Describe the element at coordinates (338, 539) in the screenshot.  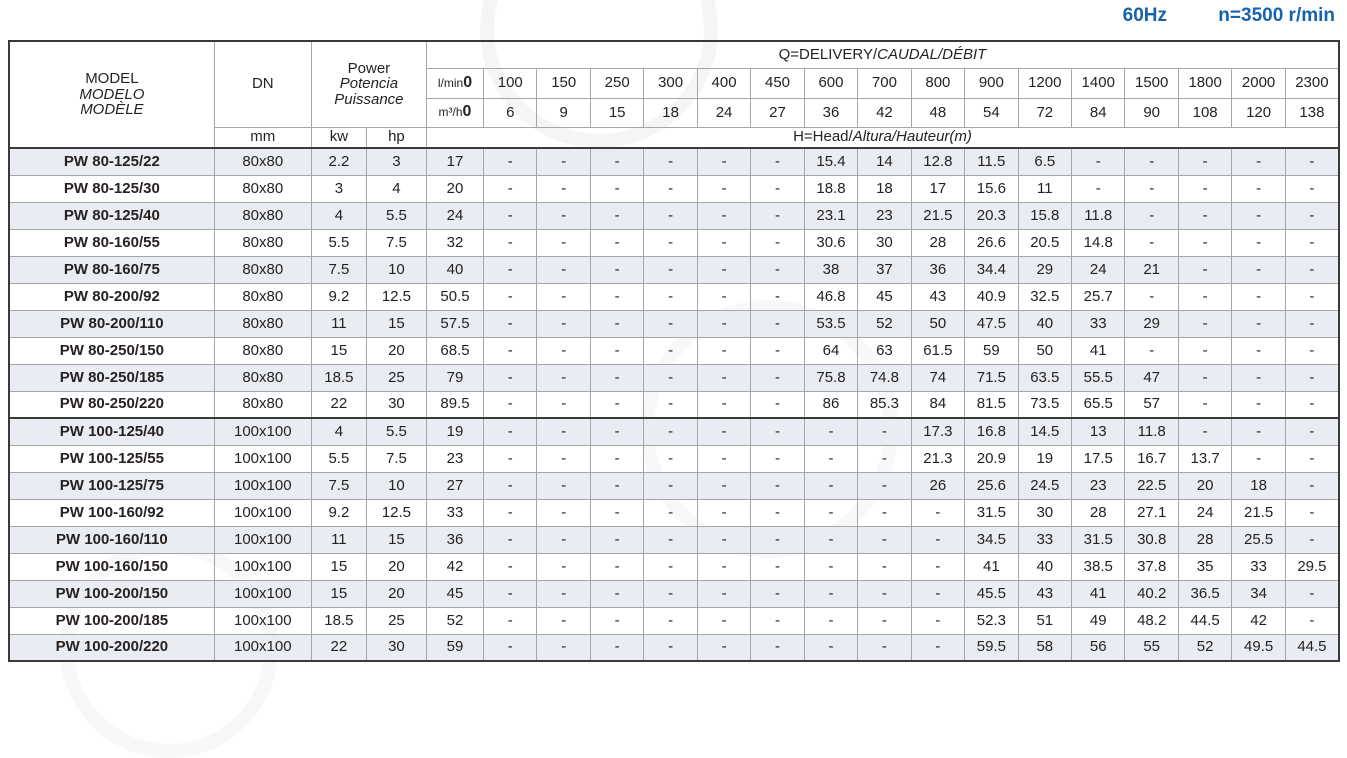
I see `kw-value-cell: 11` at that location.